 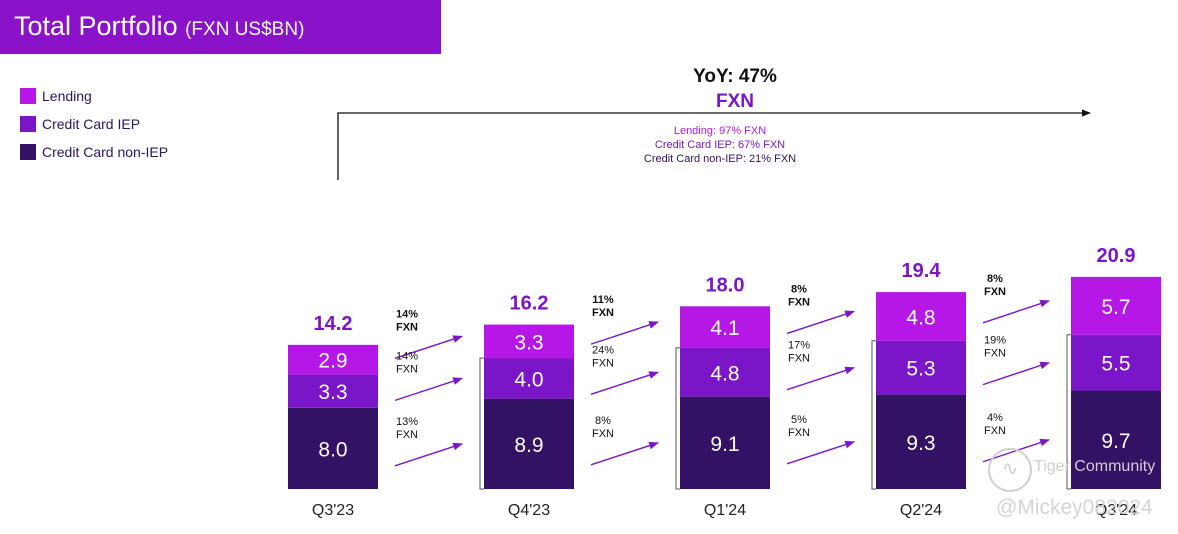 What do you see at coordinates (28, 124) in the screenshot?
I see `legend-swatch-credit-card-iep` at bounding box center [28, 124].